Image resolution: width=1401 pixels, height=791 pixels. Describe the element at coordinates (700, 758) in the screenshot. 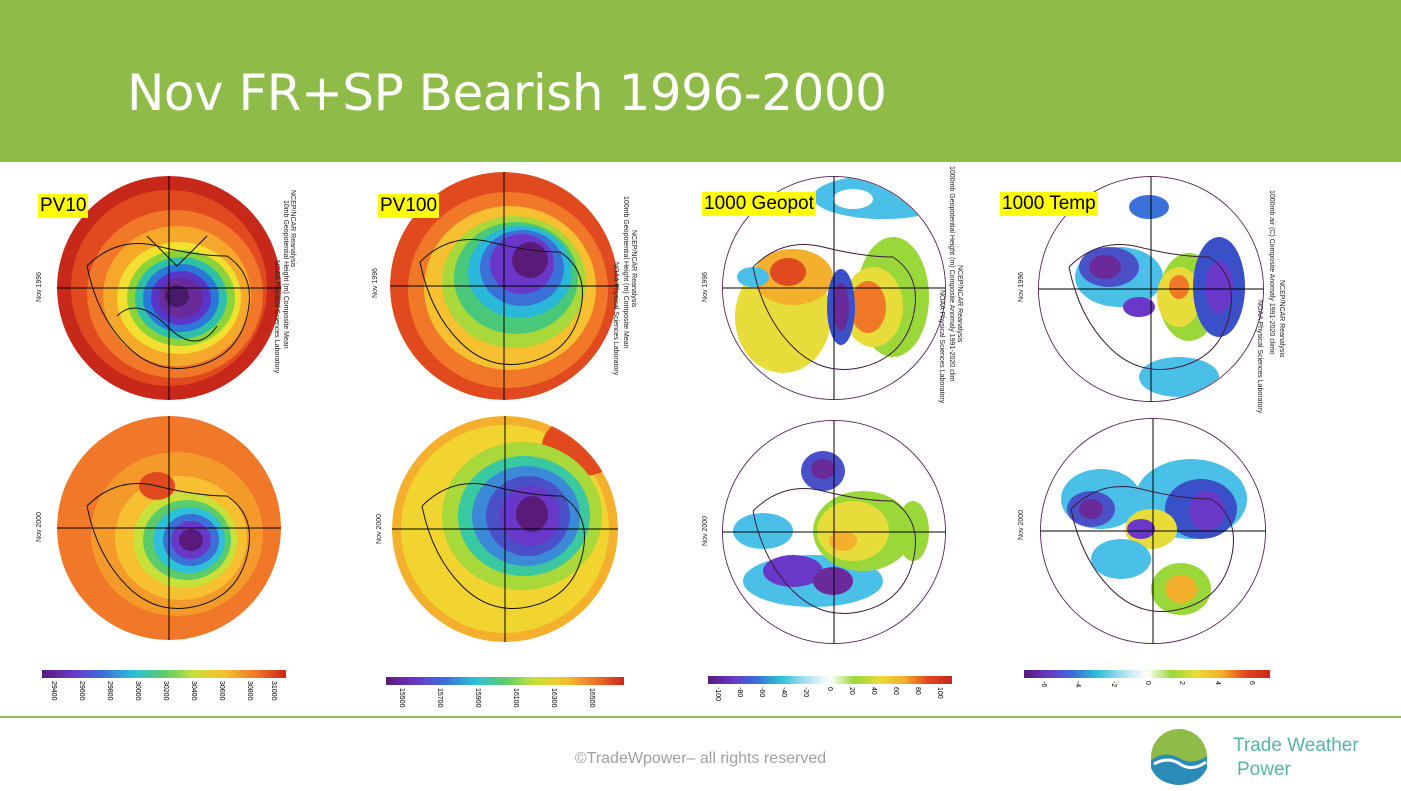

I see `copyright-notice: ©TradeWpower– all rights reserved` at that location.